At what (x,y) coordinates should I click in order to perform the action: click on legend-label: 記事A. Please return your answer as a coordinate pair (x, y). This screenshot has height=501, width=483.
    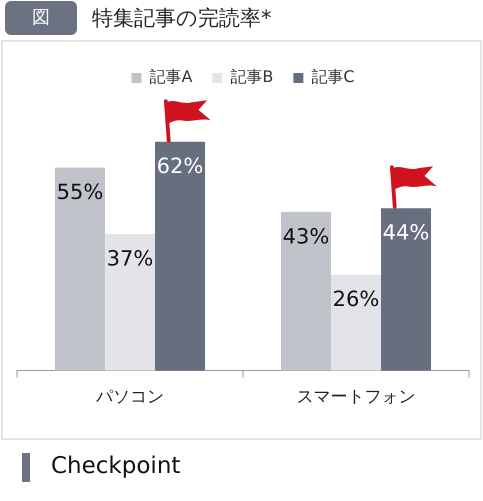
    Looking at the image, I should click on (170, 76).